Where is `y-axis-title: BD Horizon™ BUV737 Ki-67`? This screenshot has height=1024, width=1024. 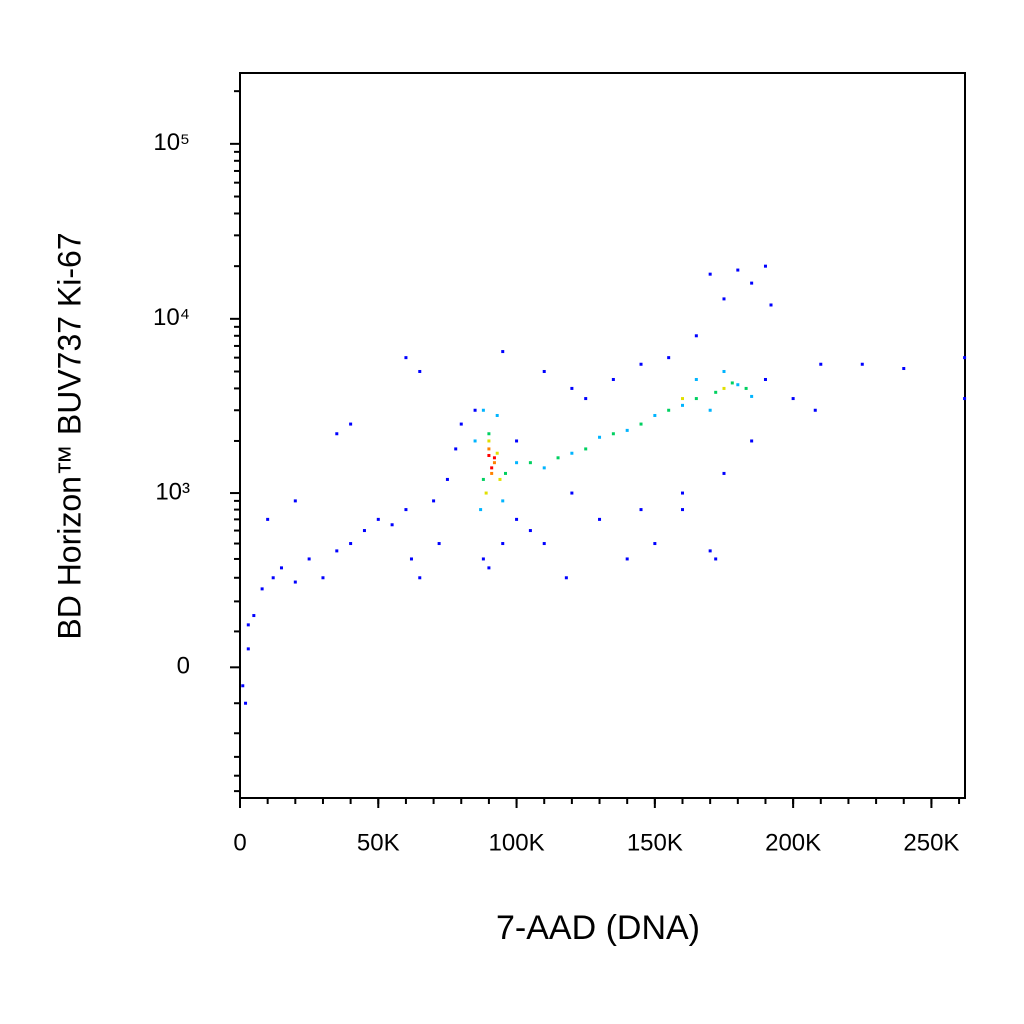
y-axis-title: BD Horizon™ BUV737 Ki-67 is located at coordinates (69, 435).